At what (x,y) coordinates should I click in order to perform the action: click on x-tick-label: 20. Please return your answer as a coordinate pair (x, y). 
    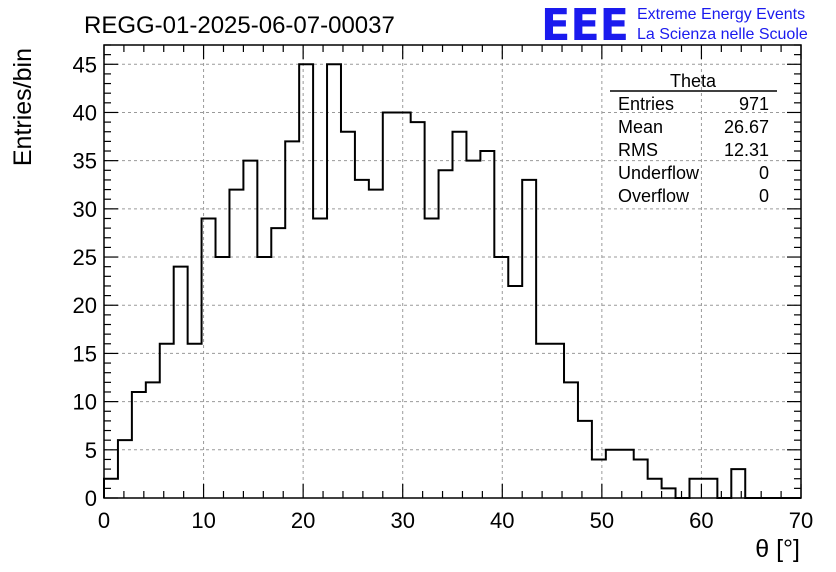
    Looking at the image, I should click on (303, 520).